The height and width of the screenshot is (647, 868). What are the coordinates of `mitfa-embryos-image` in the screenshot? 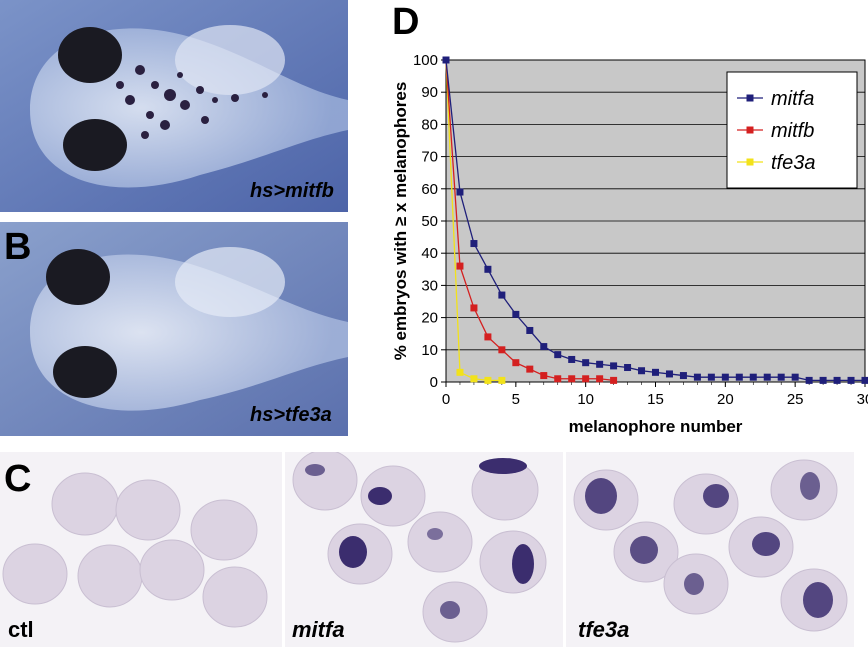 It's located at (424, 549).